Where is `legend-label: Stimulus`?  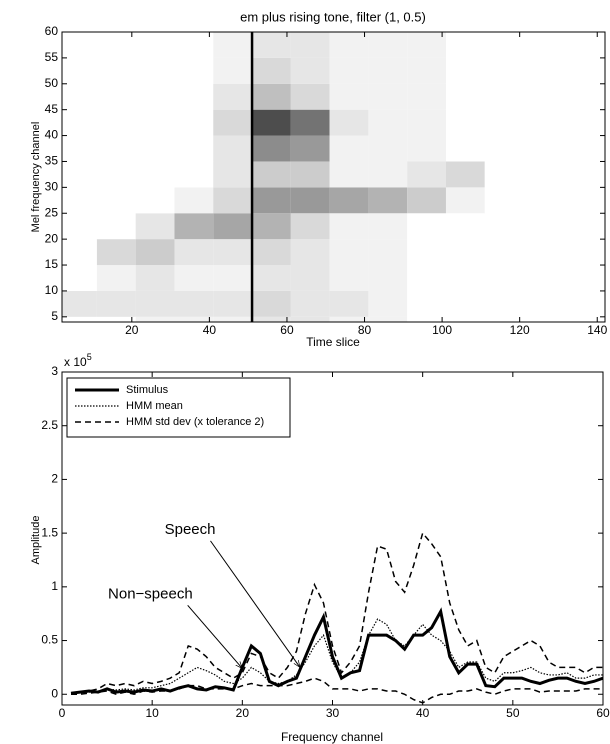
legend-label: Stimulus is located at coordinates (147, 390).